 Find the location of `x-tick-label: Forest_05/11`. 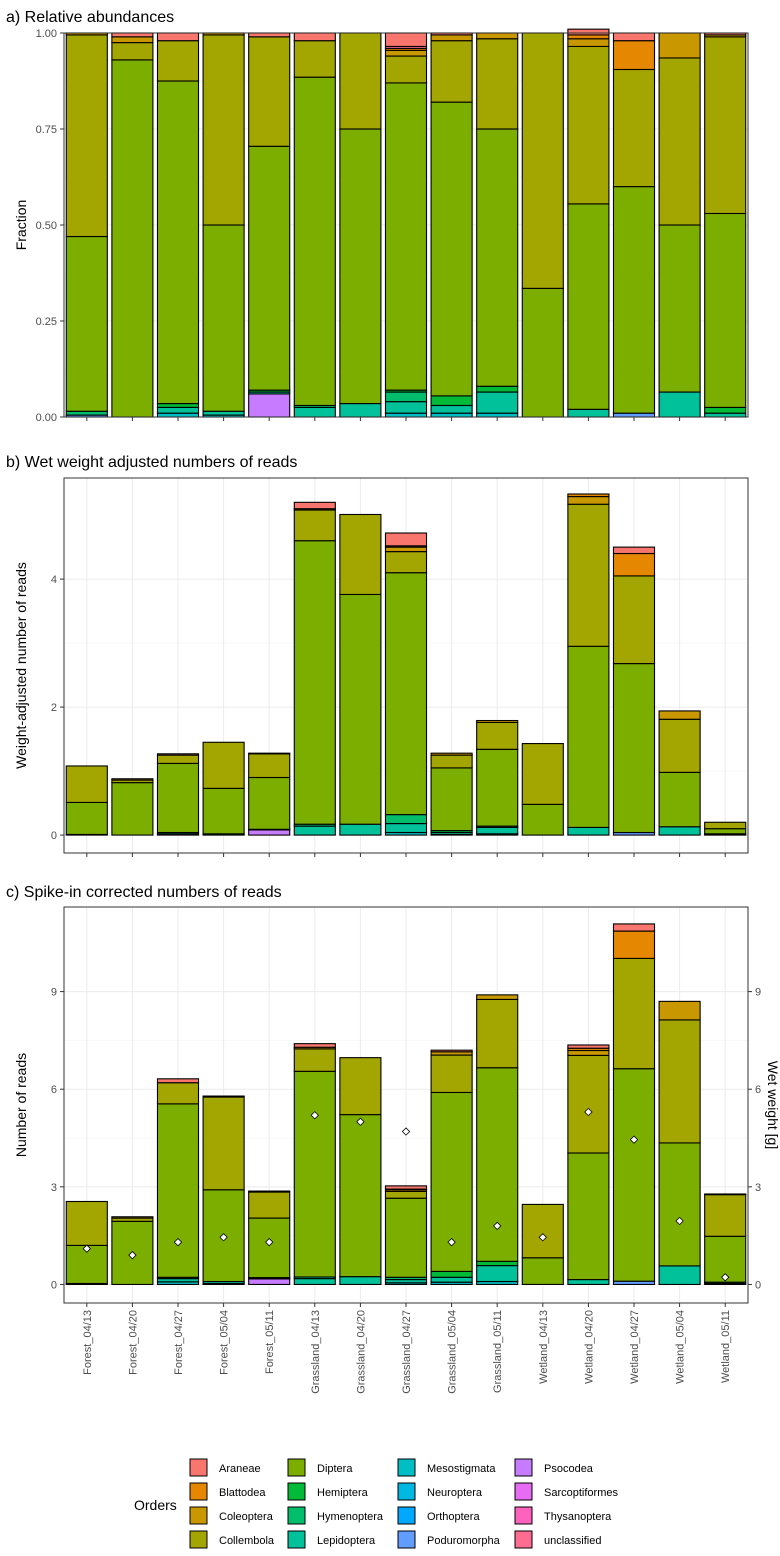

x-tick-label: Forest_05/11 is located at coordinates (270, 1342).